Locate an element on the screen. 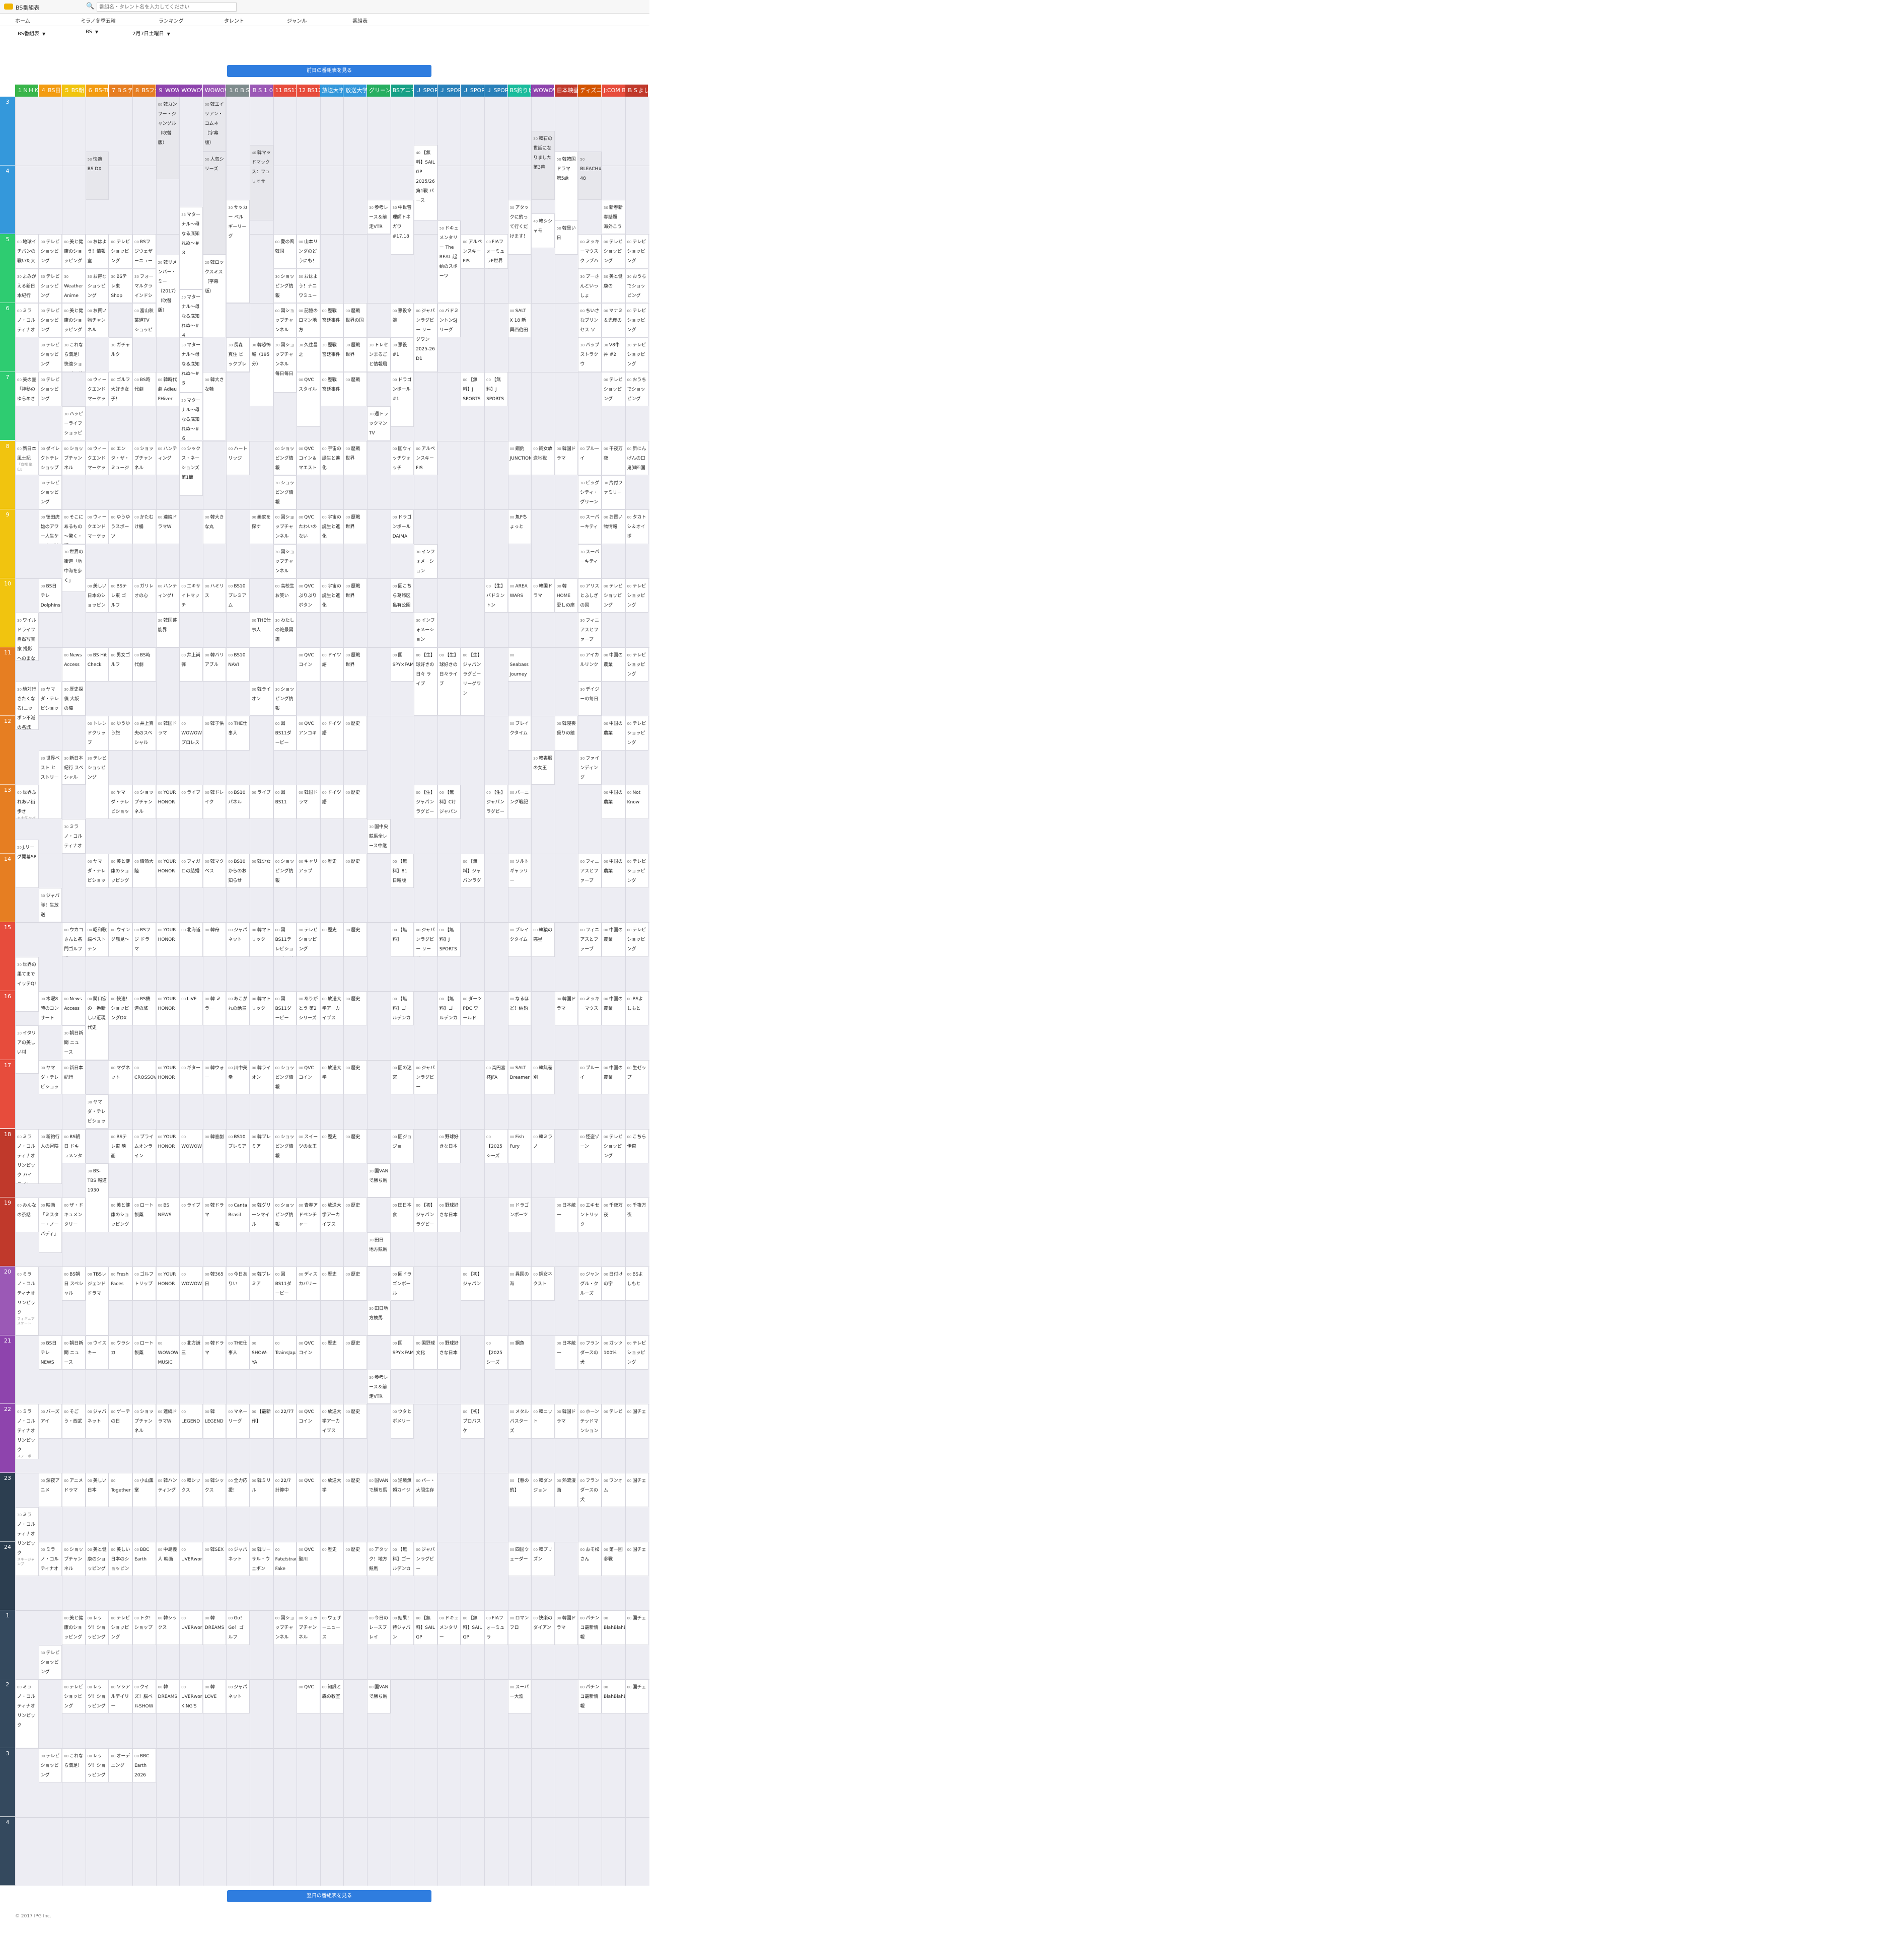 This screenshot has height=1939, width=1904. program-cell: 00UVERworld is located at coordinates (191, 1559).